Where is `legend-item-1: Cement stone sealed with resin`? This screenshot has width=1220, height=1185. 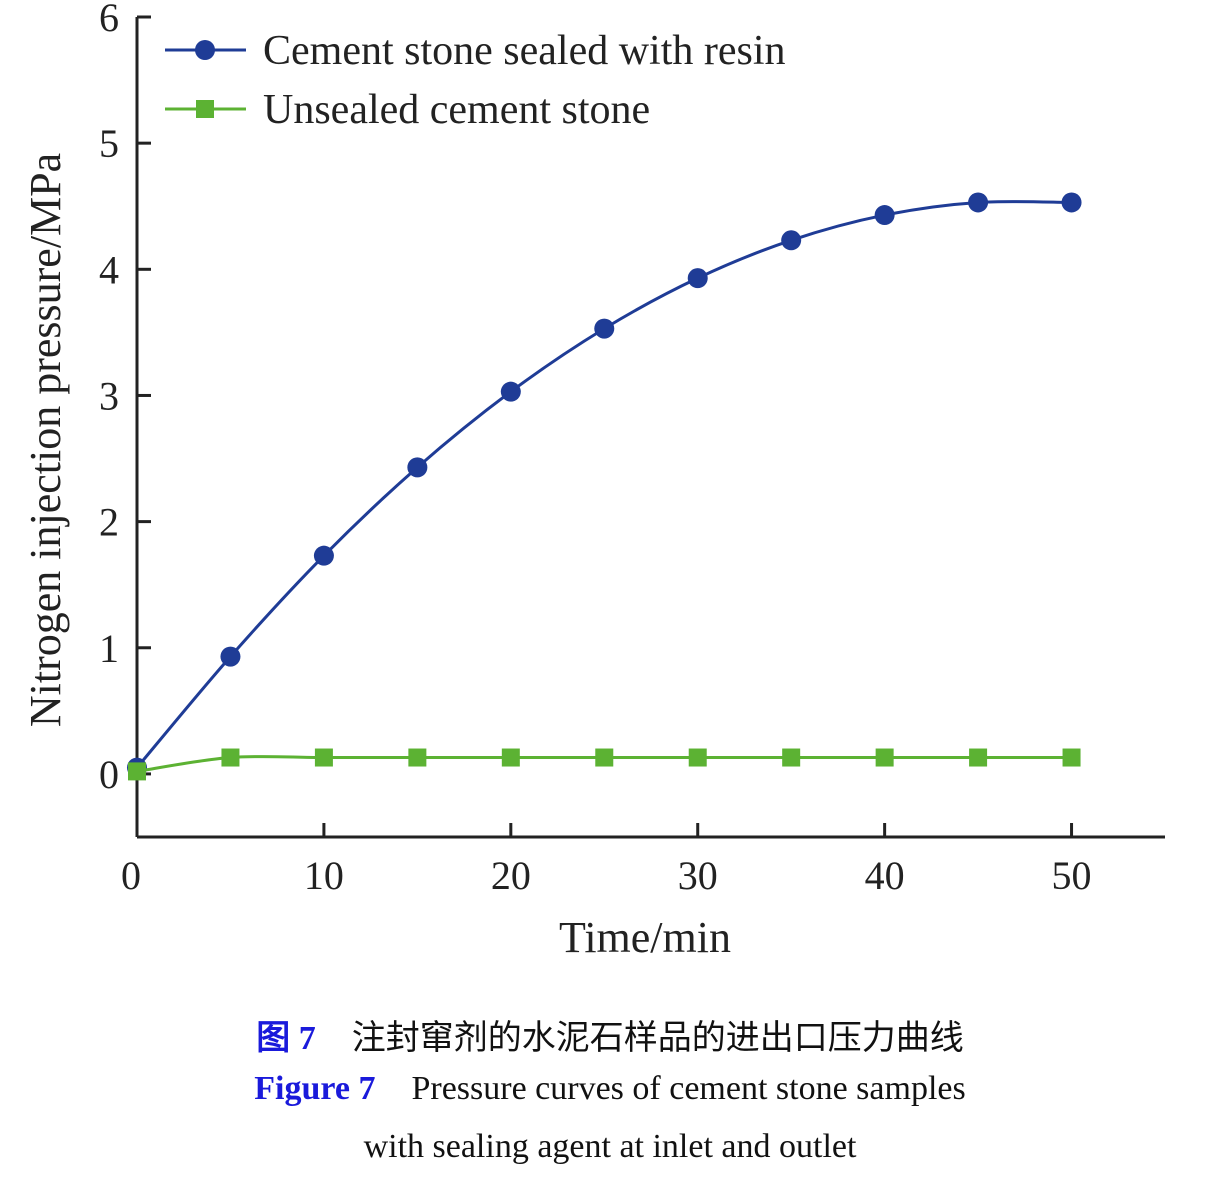 legend-item-1: Cement stone sealed with resin is located at coordinates (475, 51).